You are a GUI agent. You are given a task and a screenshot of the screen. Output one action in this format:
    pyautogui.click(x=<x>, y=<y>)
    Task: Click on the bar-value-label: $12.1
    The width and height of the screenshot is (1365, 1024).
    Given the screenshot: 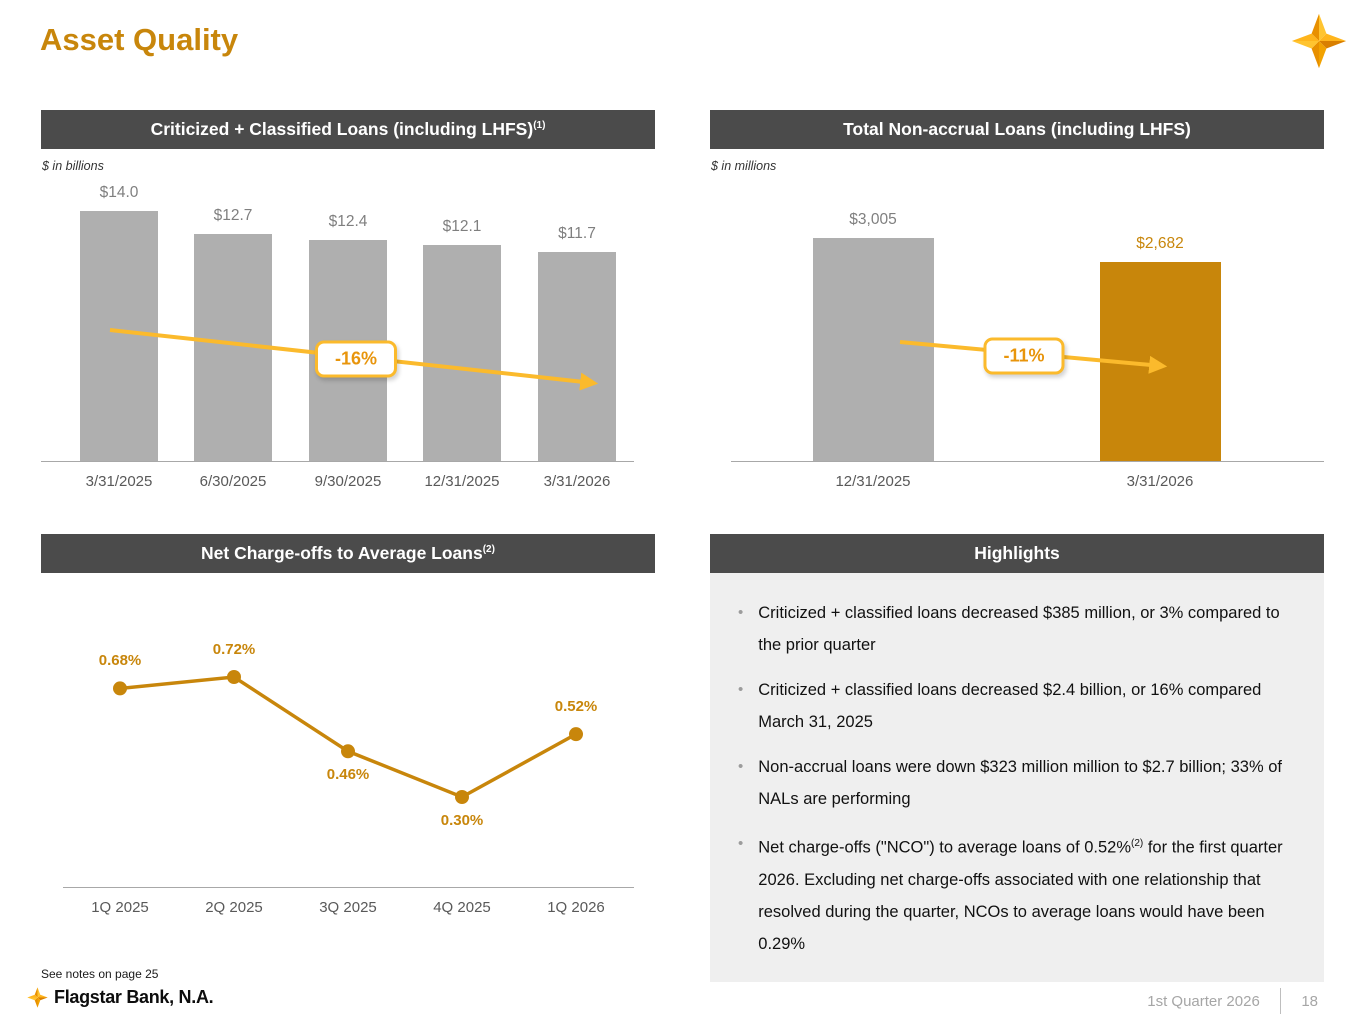 What is the action you would take?
    pyautogui.click(x=462, y=226)
    